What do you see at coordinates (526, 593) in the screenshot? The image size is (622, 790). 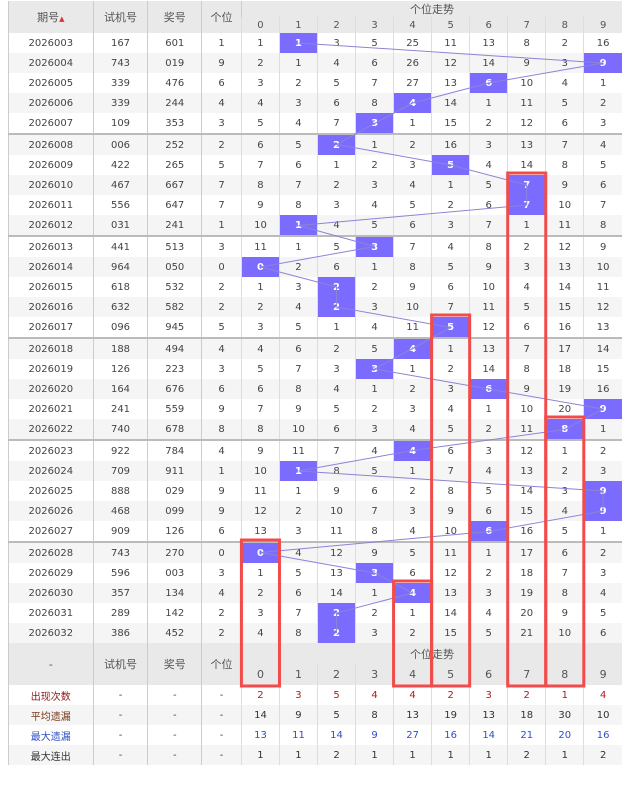 I see `miss-cell: 19` at bounding box center [526, 593].